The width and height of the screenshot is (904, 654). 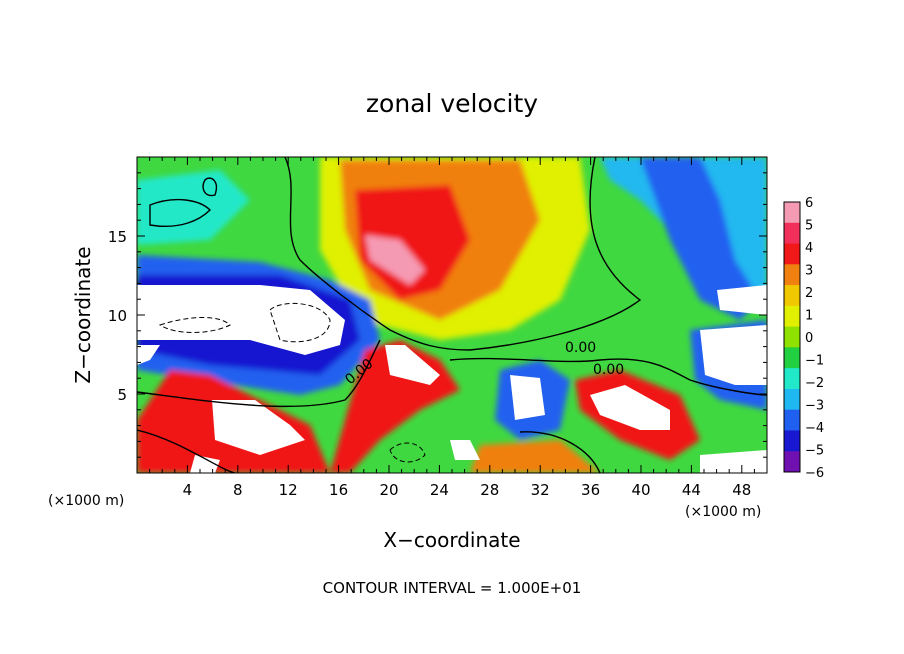 What do you see at coordinates (809, 226) in the screenshot?
I see `colorbar-tick-label: 5` at bounding box center [809, 226].